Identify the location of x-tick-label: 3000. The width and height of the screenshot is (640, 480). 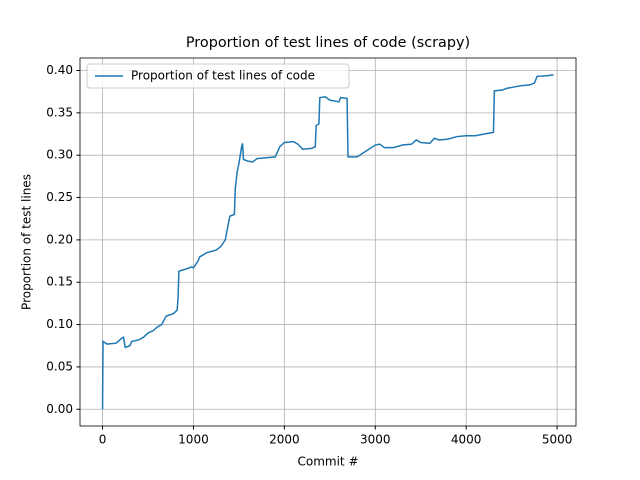
(375, 440).